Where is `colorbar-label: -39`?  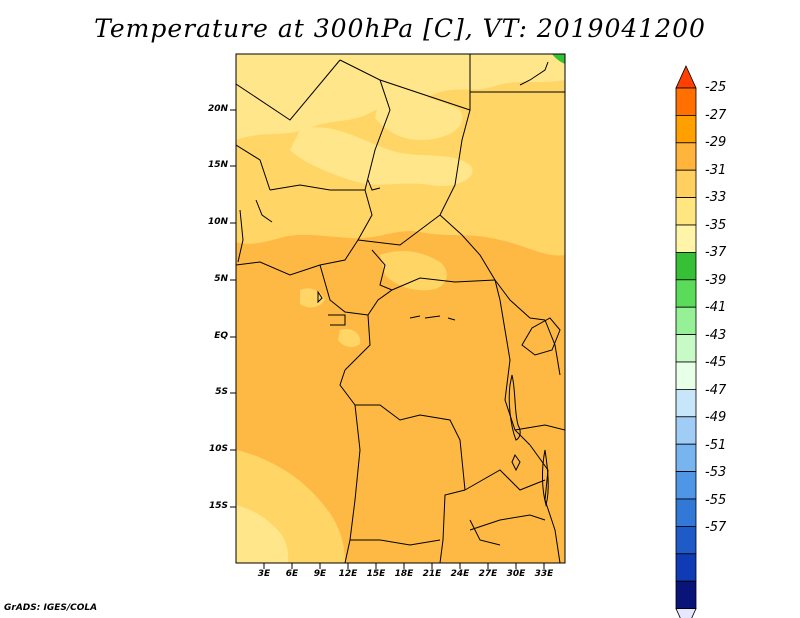
colorbar-label: -39 is located at coordinates (716, 280).